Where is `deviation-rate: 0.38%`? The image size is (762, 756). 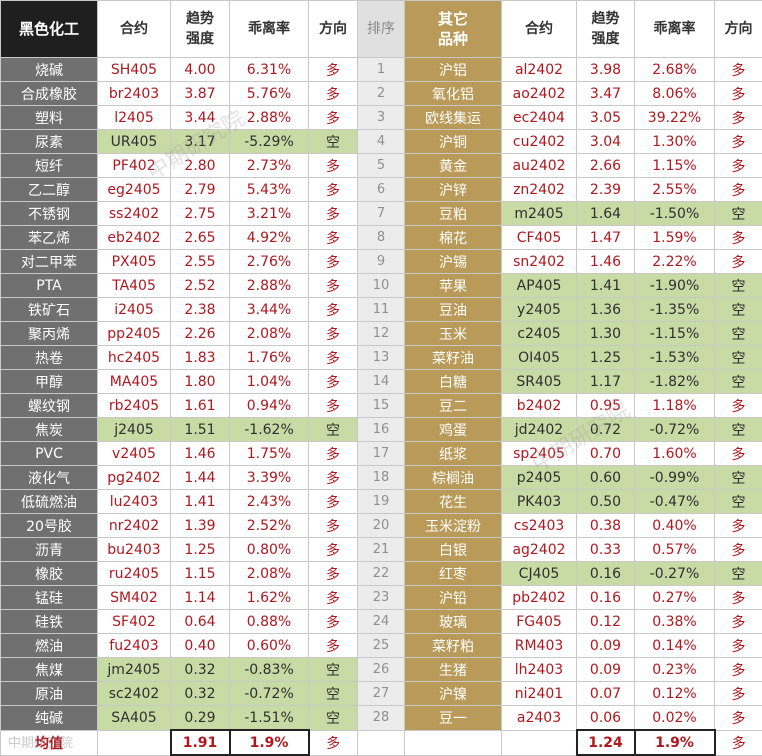
deviation-rate: 0.38% is located at coordinates (674, 621).